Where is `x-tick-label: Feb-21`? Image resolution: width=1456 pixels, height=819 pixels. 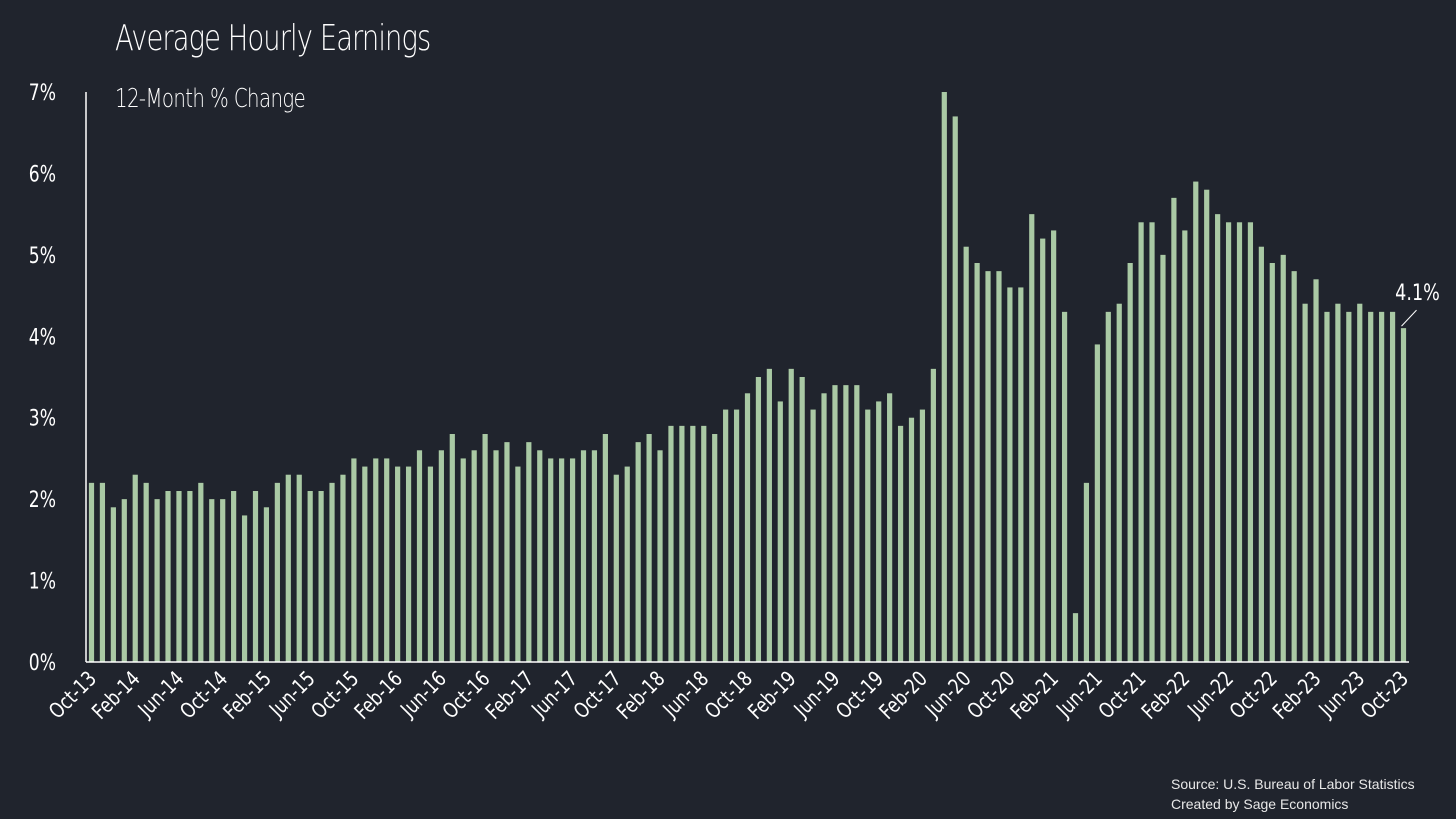
x-tick-label: Feb-21 is located at coordinates (1035, 696).